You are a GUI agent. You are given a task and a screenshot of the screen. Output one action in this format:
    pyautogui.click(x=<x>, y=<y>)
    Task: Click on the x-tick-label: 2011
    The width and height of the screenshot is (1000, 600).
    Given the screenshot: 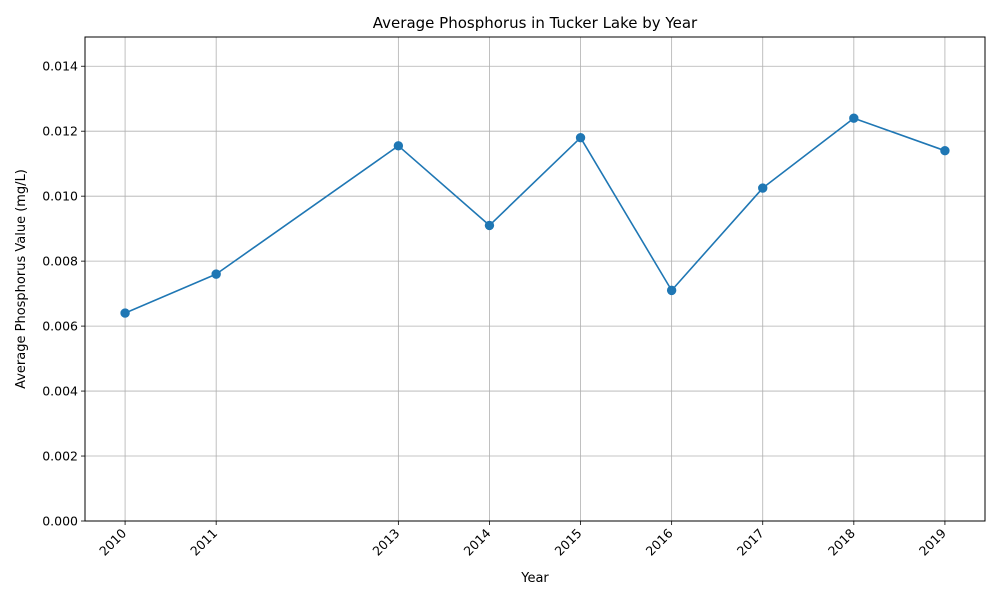 What is the action you would take?
    pyautogui.click(x=203, y=542)
    